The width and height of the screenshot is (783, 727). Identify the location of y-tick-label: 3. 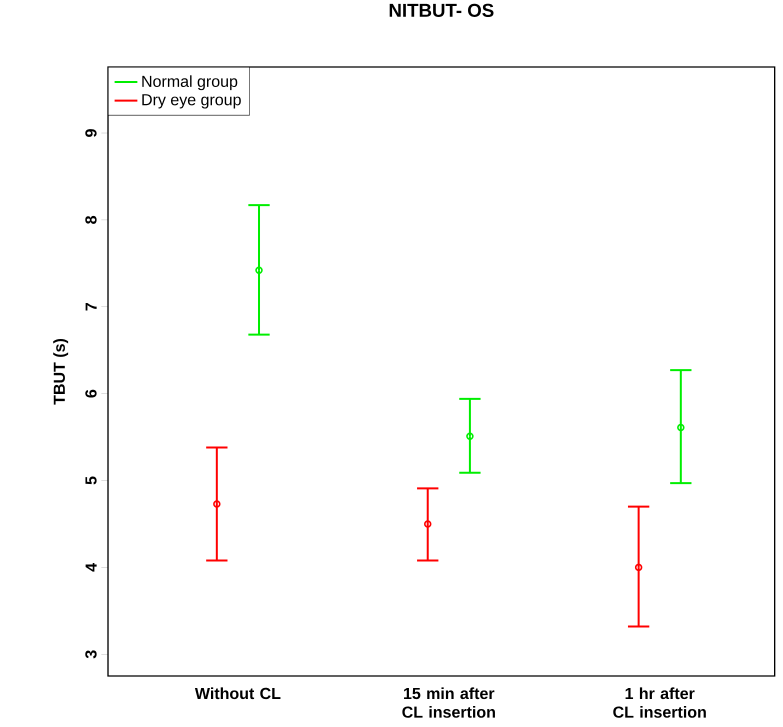
(91, 654).